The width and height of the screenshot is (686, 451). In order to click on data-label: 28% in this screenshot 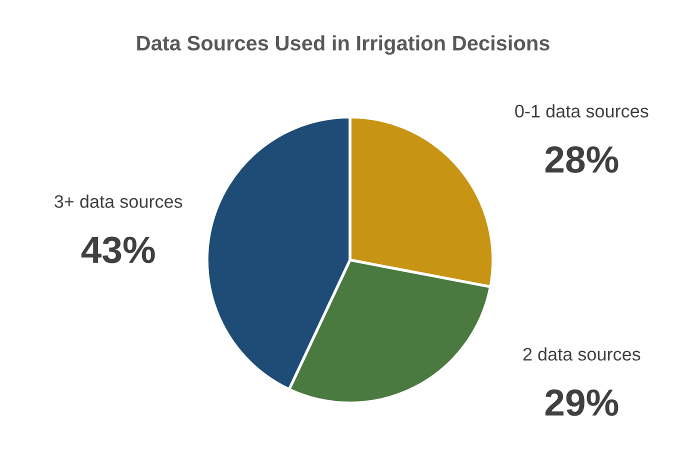, I will do `click(581, 159)`.